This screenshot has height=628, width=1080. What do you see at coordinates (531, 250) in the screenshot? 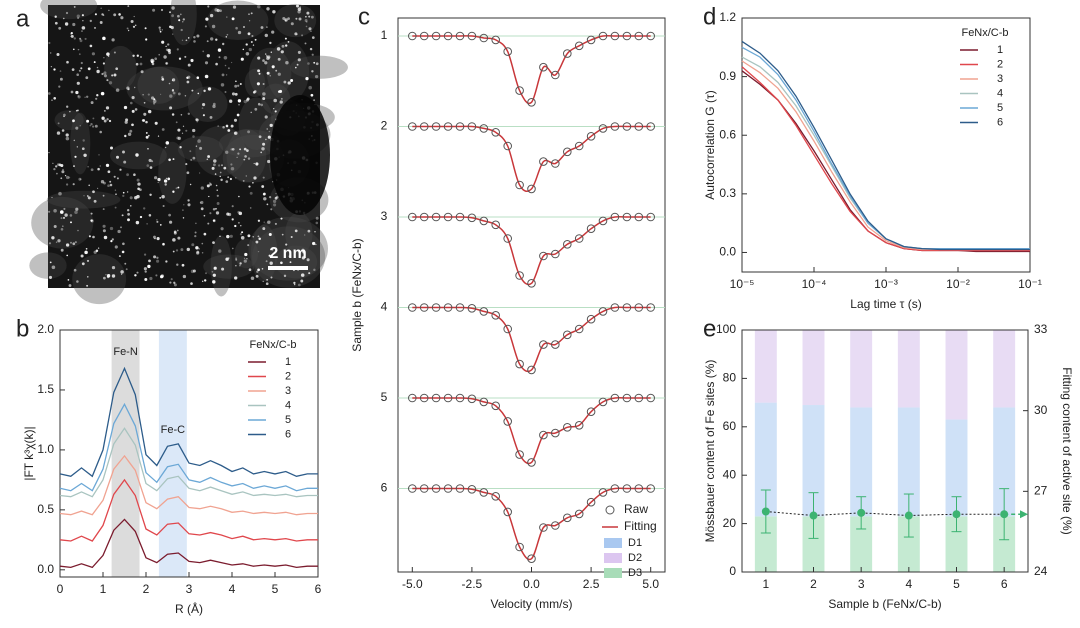
I see `fitting-line` at bounding box center [531, 250].